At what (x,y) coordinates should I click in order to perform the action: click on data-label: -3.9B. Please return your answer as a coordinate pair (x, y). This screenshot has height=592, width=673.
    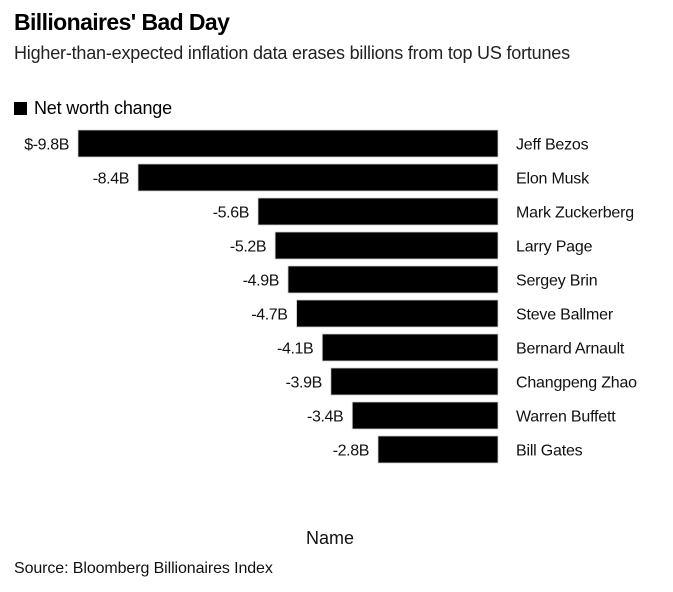
    Looking at the image, I should click on (304, 383).